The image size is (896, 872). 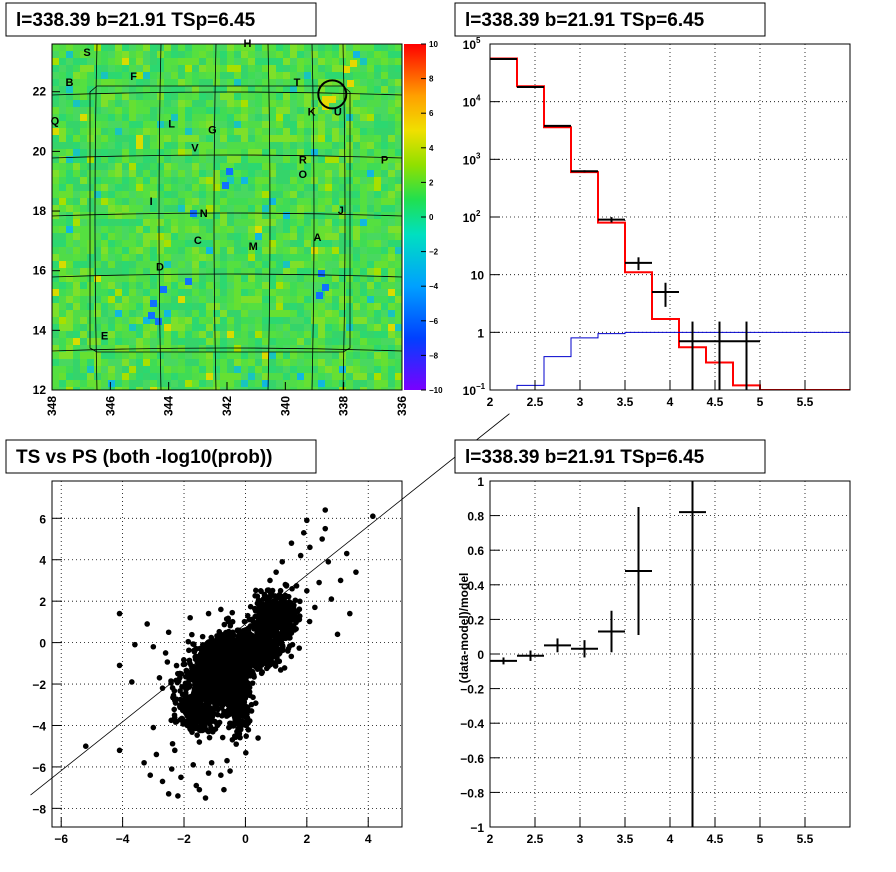 What do you see at coordinates (341, 211) in the screenshot?
I see `map-region-label: J` at bounding box center [341, 211].